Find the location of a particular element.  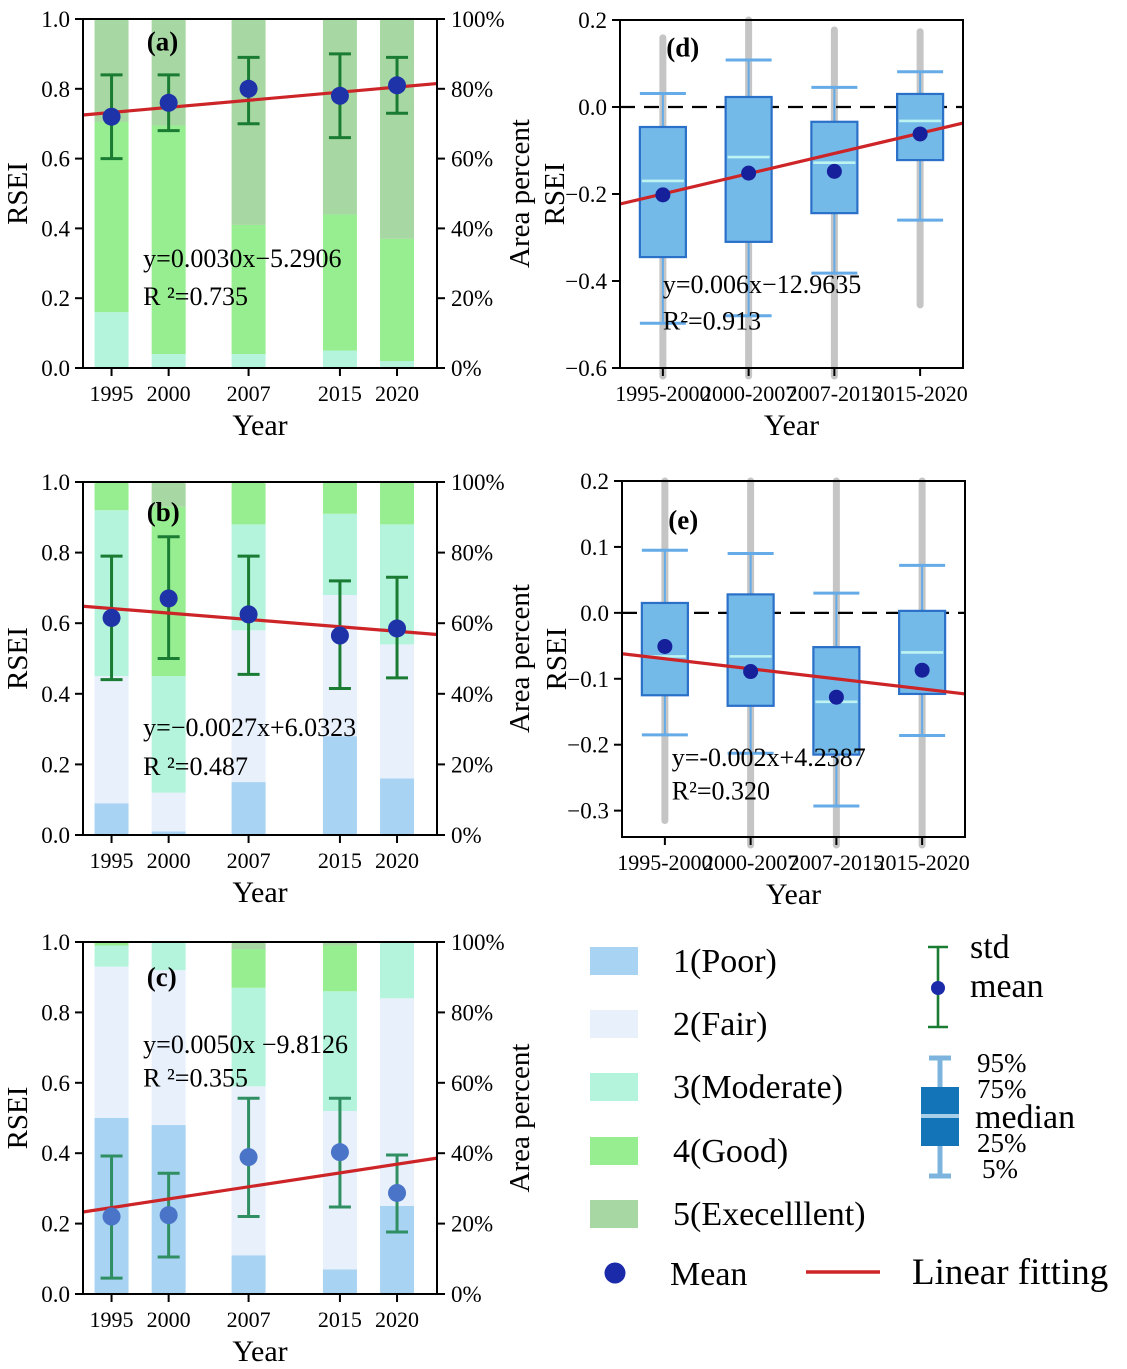

panel-letter: (d) is located at coordinates (682, 48).